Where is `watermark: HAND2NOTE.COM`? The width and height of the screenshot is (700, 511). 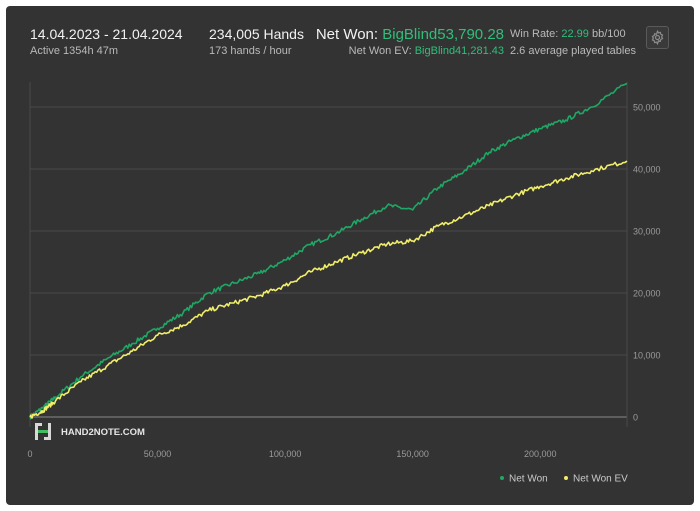
watermark: HAND2NOTE.COM is located at coordinates (90, 431).